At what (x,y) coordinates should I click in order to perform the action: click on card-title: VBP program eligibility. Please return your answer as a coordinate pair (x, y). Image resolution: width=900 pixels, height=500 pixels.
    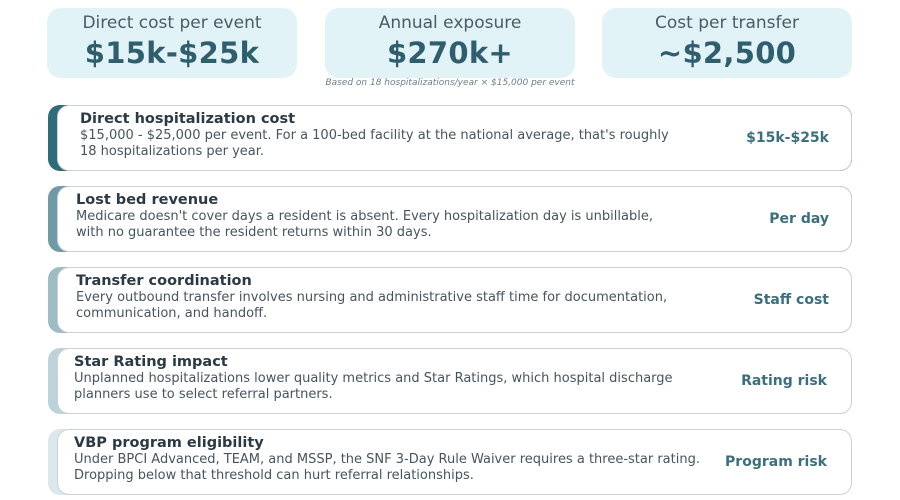
    Looking at the image, I should click on (169, 443).